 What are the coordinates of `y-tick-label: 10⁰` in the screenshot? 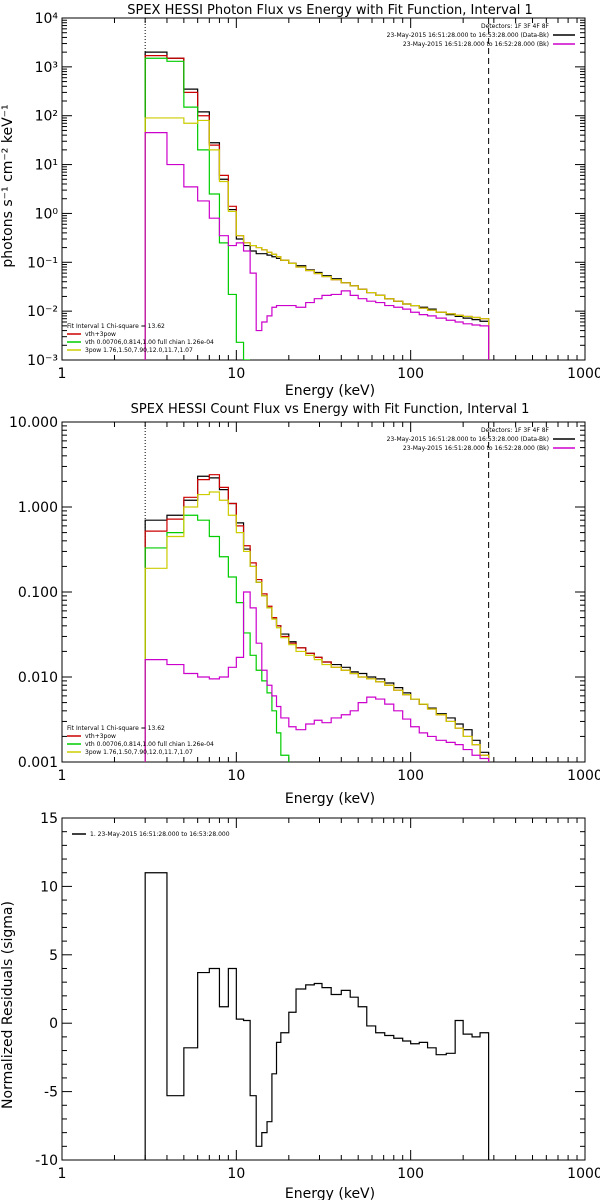 It's located at (47, 214).